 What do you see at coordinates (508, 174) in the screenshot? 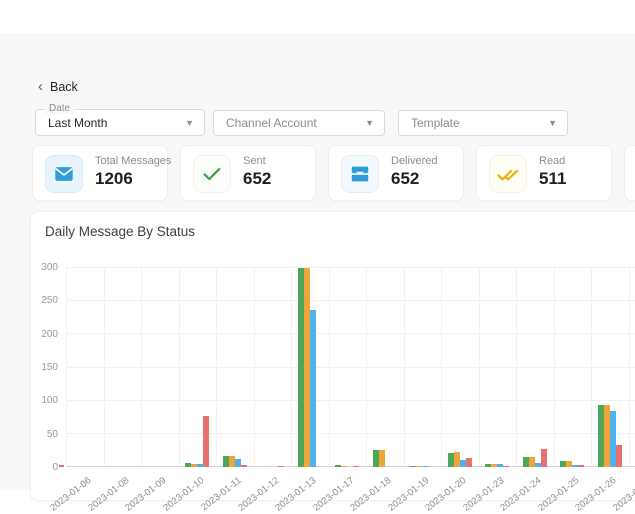
I see `double-check-icon` at bounding box center [508, 174].